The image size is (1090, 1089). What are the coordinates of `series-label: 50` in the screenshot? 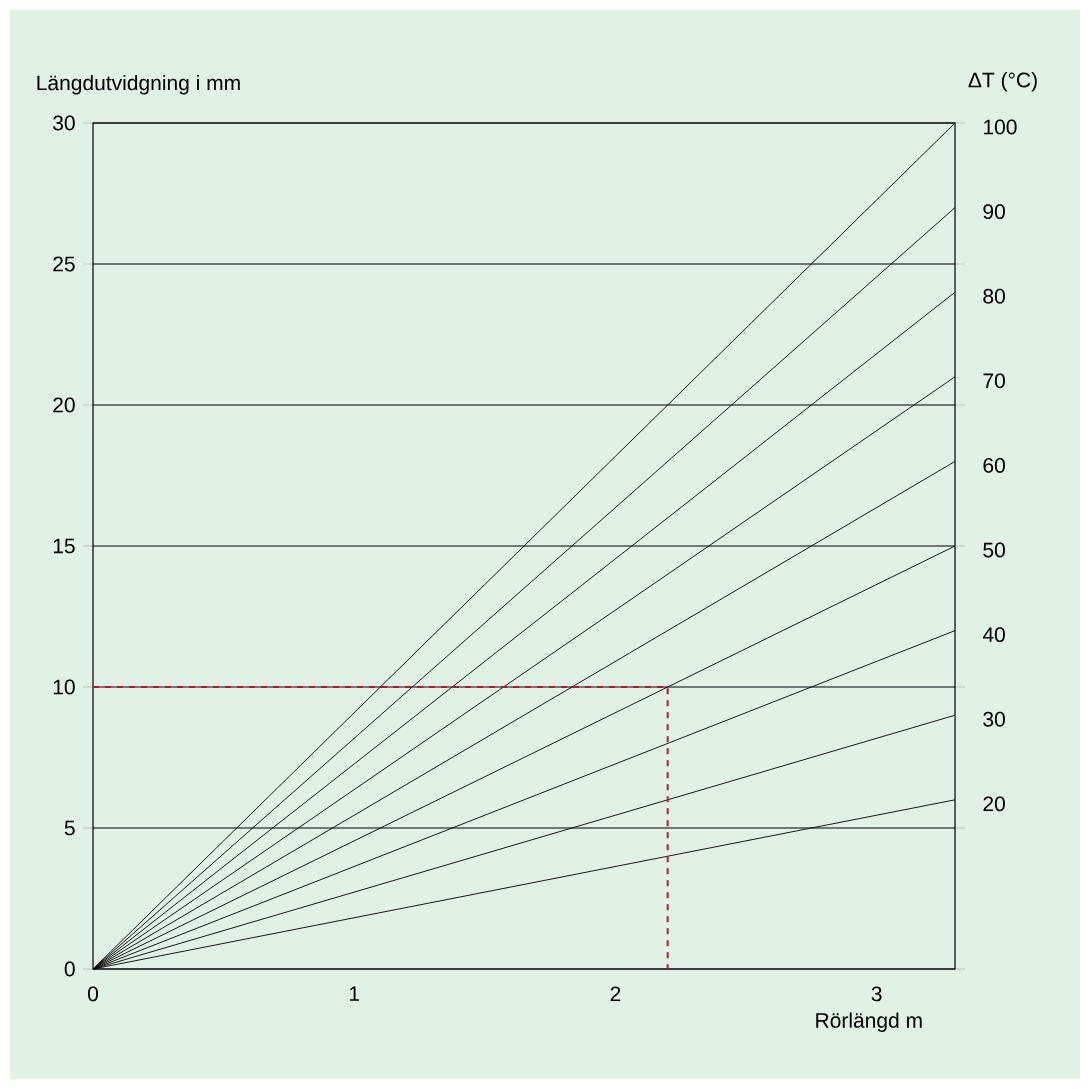 It's located at (994, 550).